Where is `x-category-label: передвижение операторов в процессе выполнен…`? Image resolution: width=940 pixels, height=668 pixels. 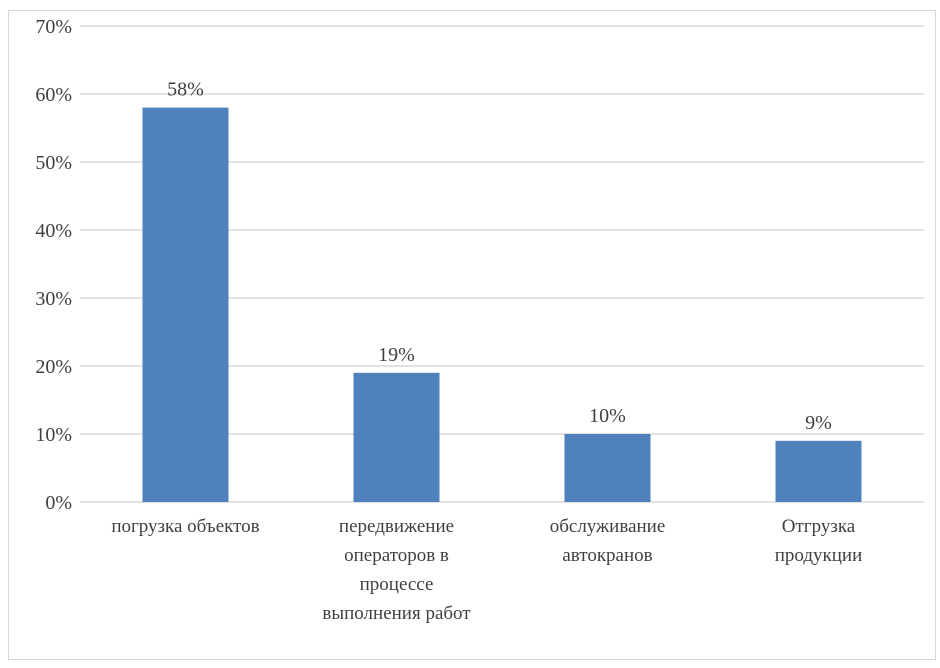
x-category-label: передвижение операторов в процессе выполнен… is located at coordinates (396, 570).